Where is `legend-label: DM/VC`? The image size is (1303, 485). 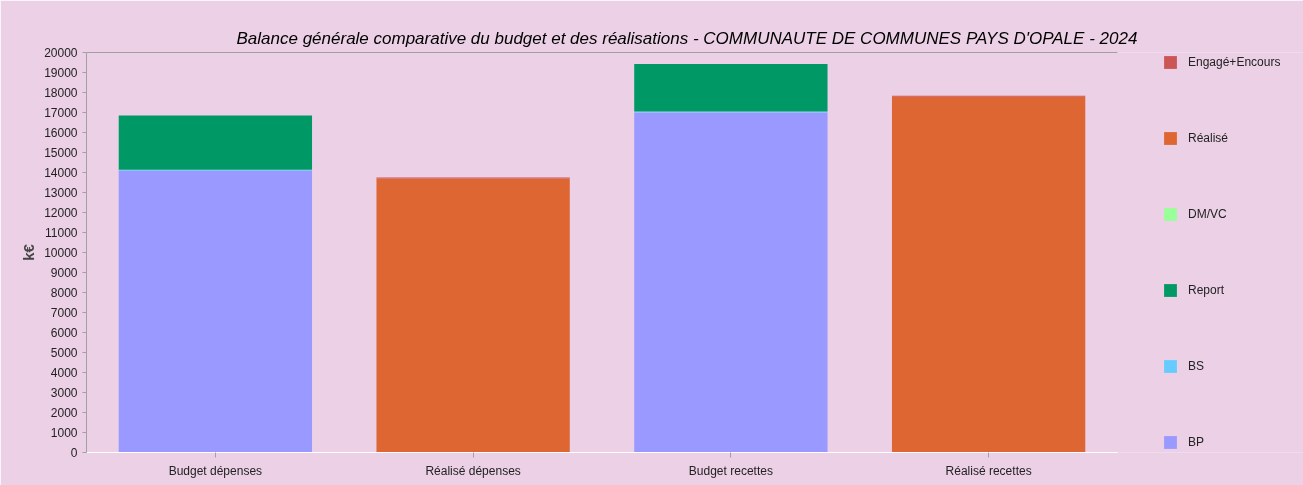
legend-label: DM/VC is located at coordinates (1207, 214).